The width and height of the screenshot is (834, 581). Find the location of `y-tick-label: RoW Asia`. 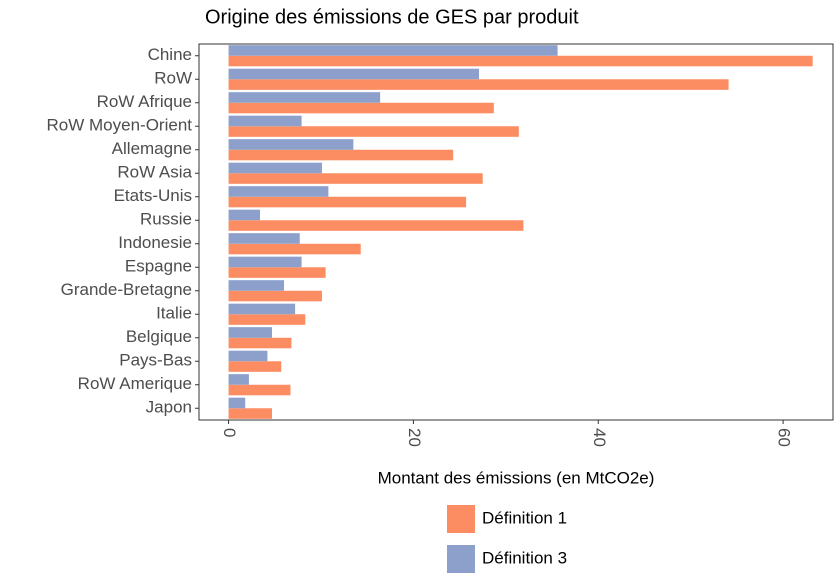

y-tick-label: RoW Asia is located at coordinates (154, 172).